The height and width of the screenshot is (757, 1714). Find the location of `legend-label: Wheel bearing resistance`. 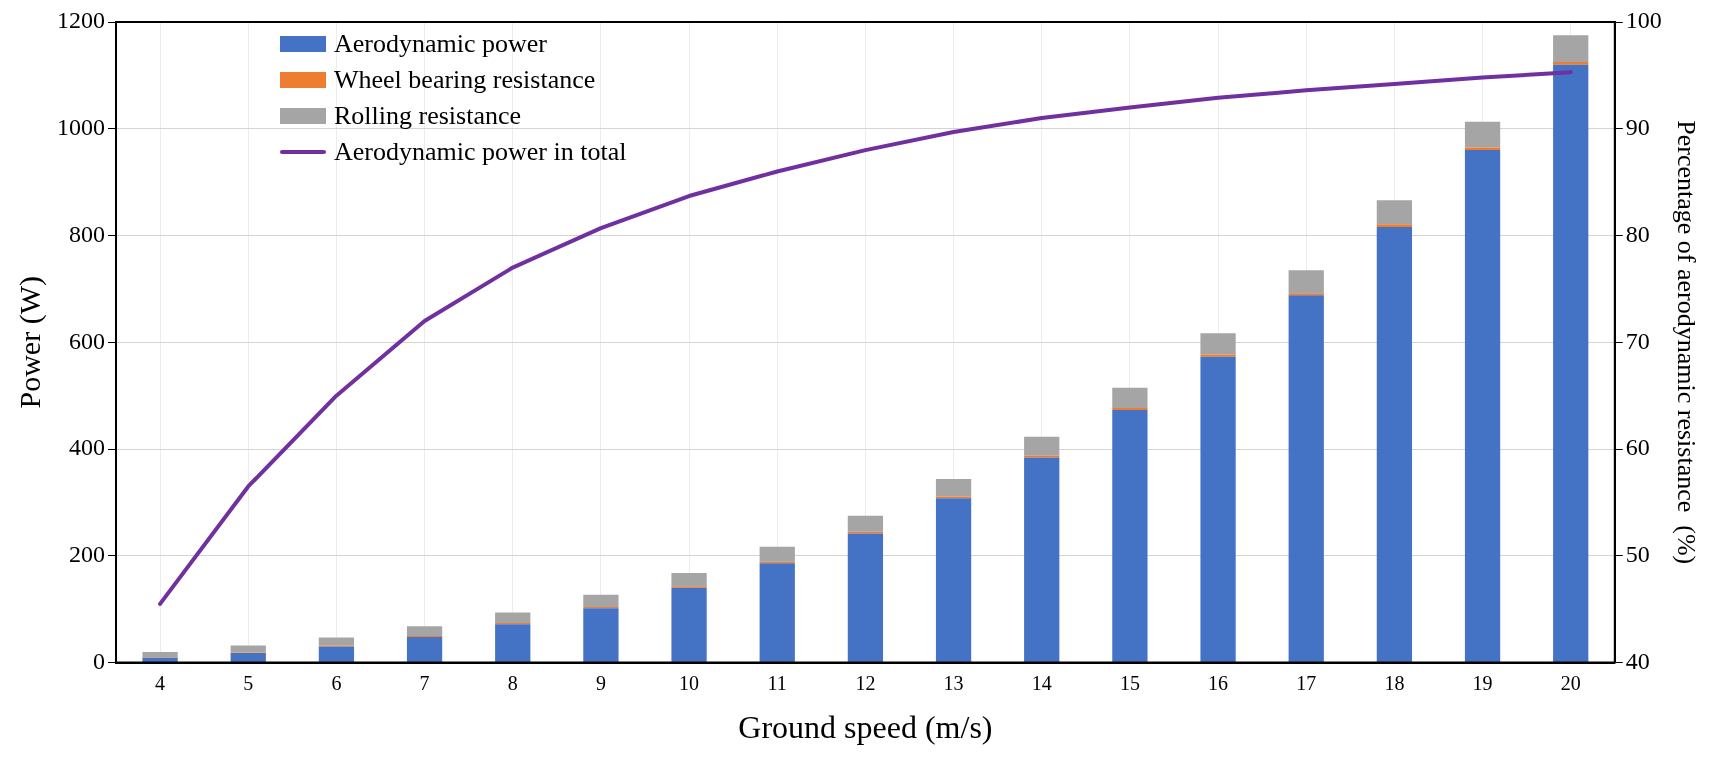

legend-label: Wheel bearing resistance is located at coordinates (465, 80).